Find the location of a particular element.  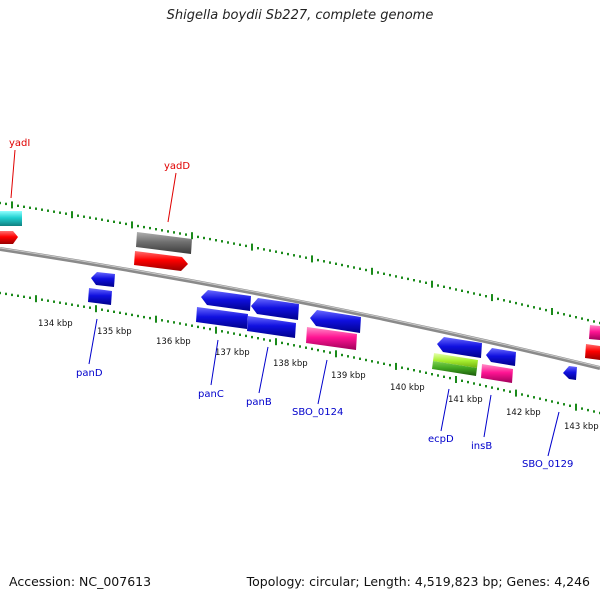

gene-label-SBO_0129: SBO_0129 is located at coordinates (547, 464).